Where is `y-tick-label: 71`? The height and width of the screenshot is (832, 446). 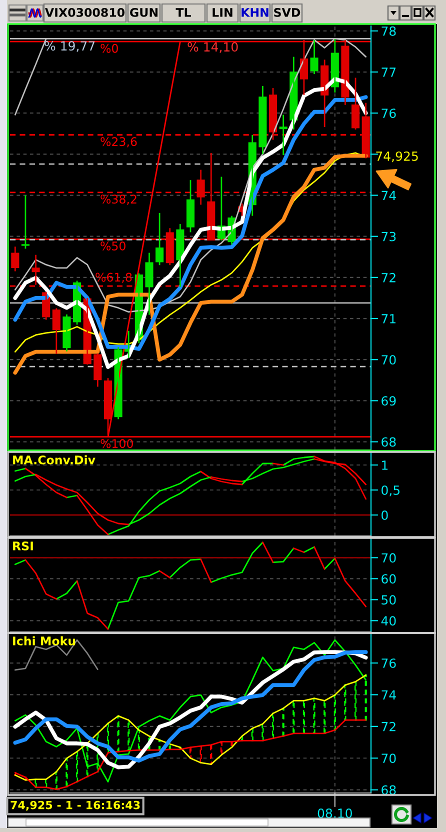 y-tick-label: 71 is located at coordinates (389, 319).